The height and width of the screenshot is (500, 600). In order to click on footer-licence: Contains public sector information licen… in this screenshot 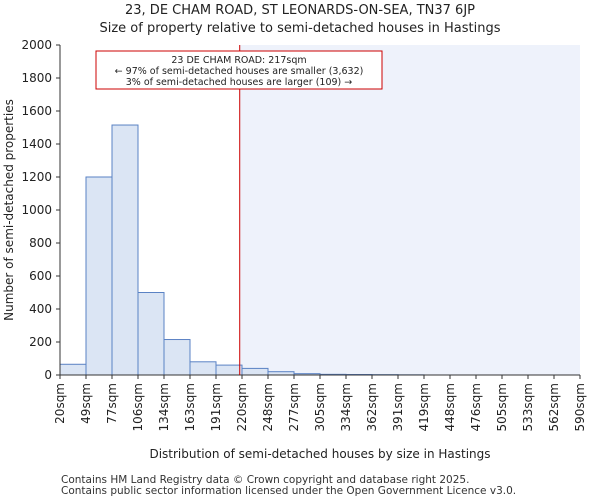, I will do `click(289, 491)`.